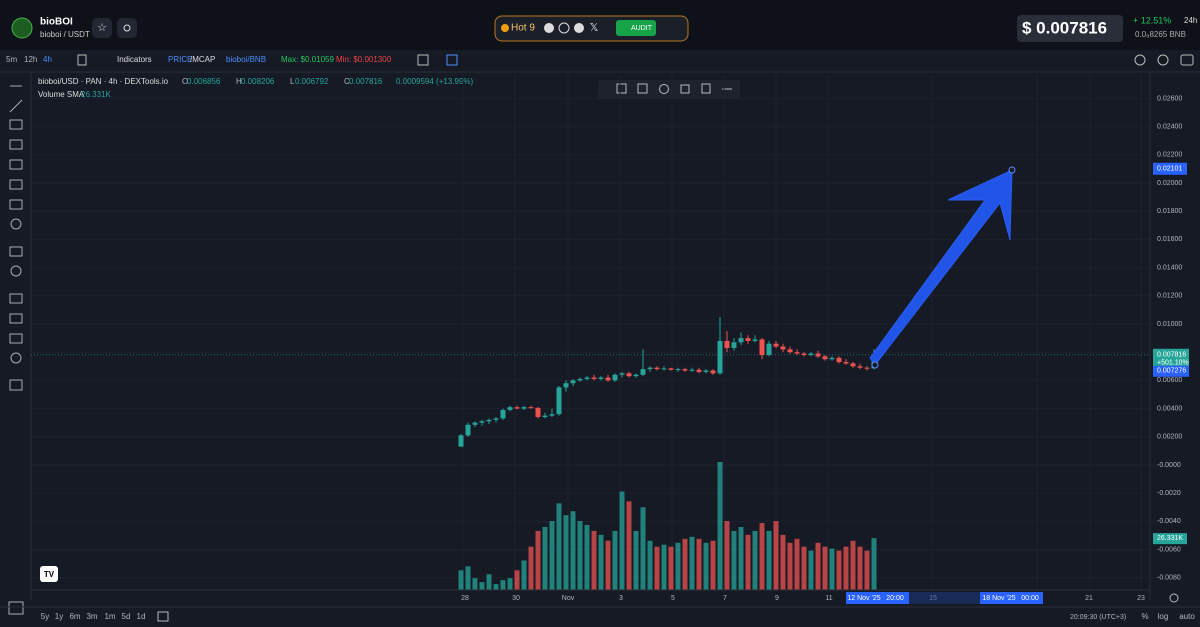  I want to click on y-tick-label: -0.0080, so click(1169, 578).